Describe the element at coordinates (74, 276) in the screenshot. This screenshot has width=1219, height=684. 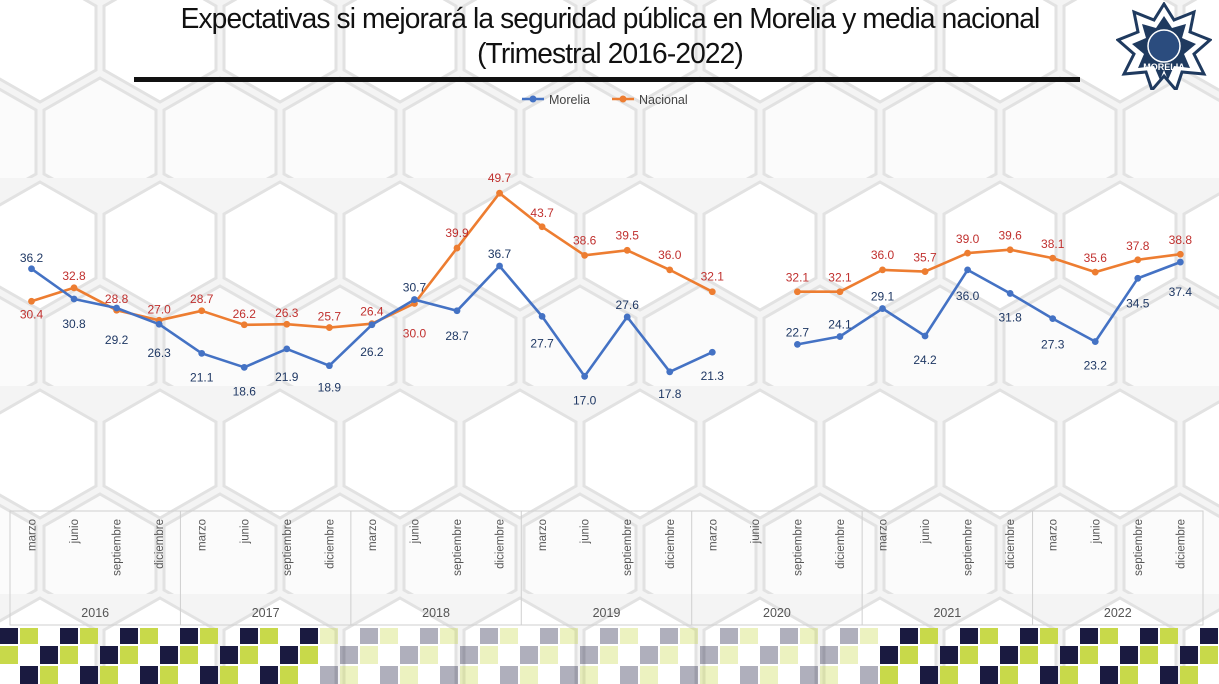
I see `data-label-nacional: 32.8` at that location.